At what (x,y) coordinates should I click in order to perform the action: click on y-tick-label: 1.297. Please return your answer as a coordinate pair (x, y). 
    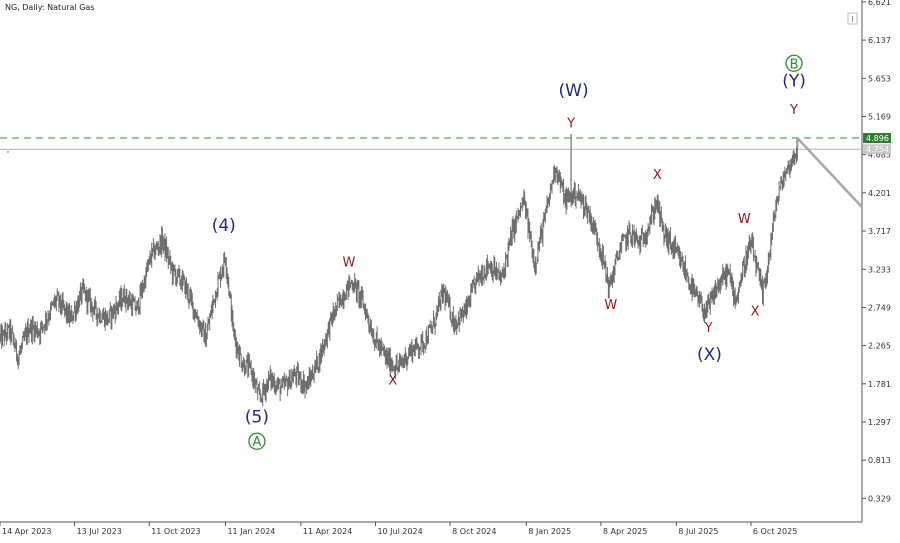
    Looking at the image, I should click on (879, 422).